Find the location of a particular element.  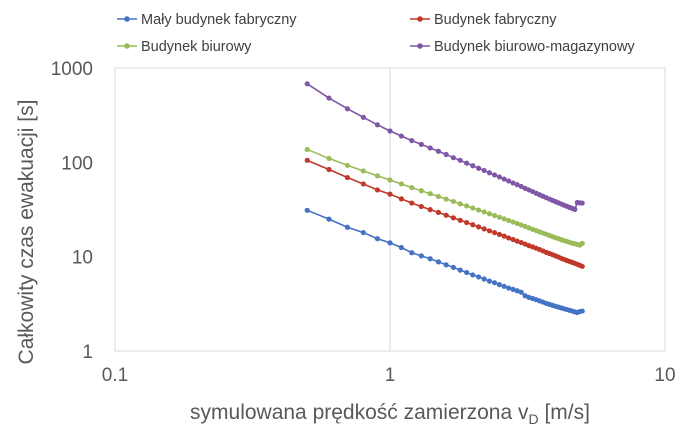

x-tick-label: 1 is located at coordinates (390, 375).